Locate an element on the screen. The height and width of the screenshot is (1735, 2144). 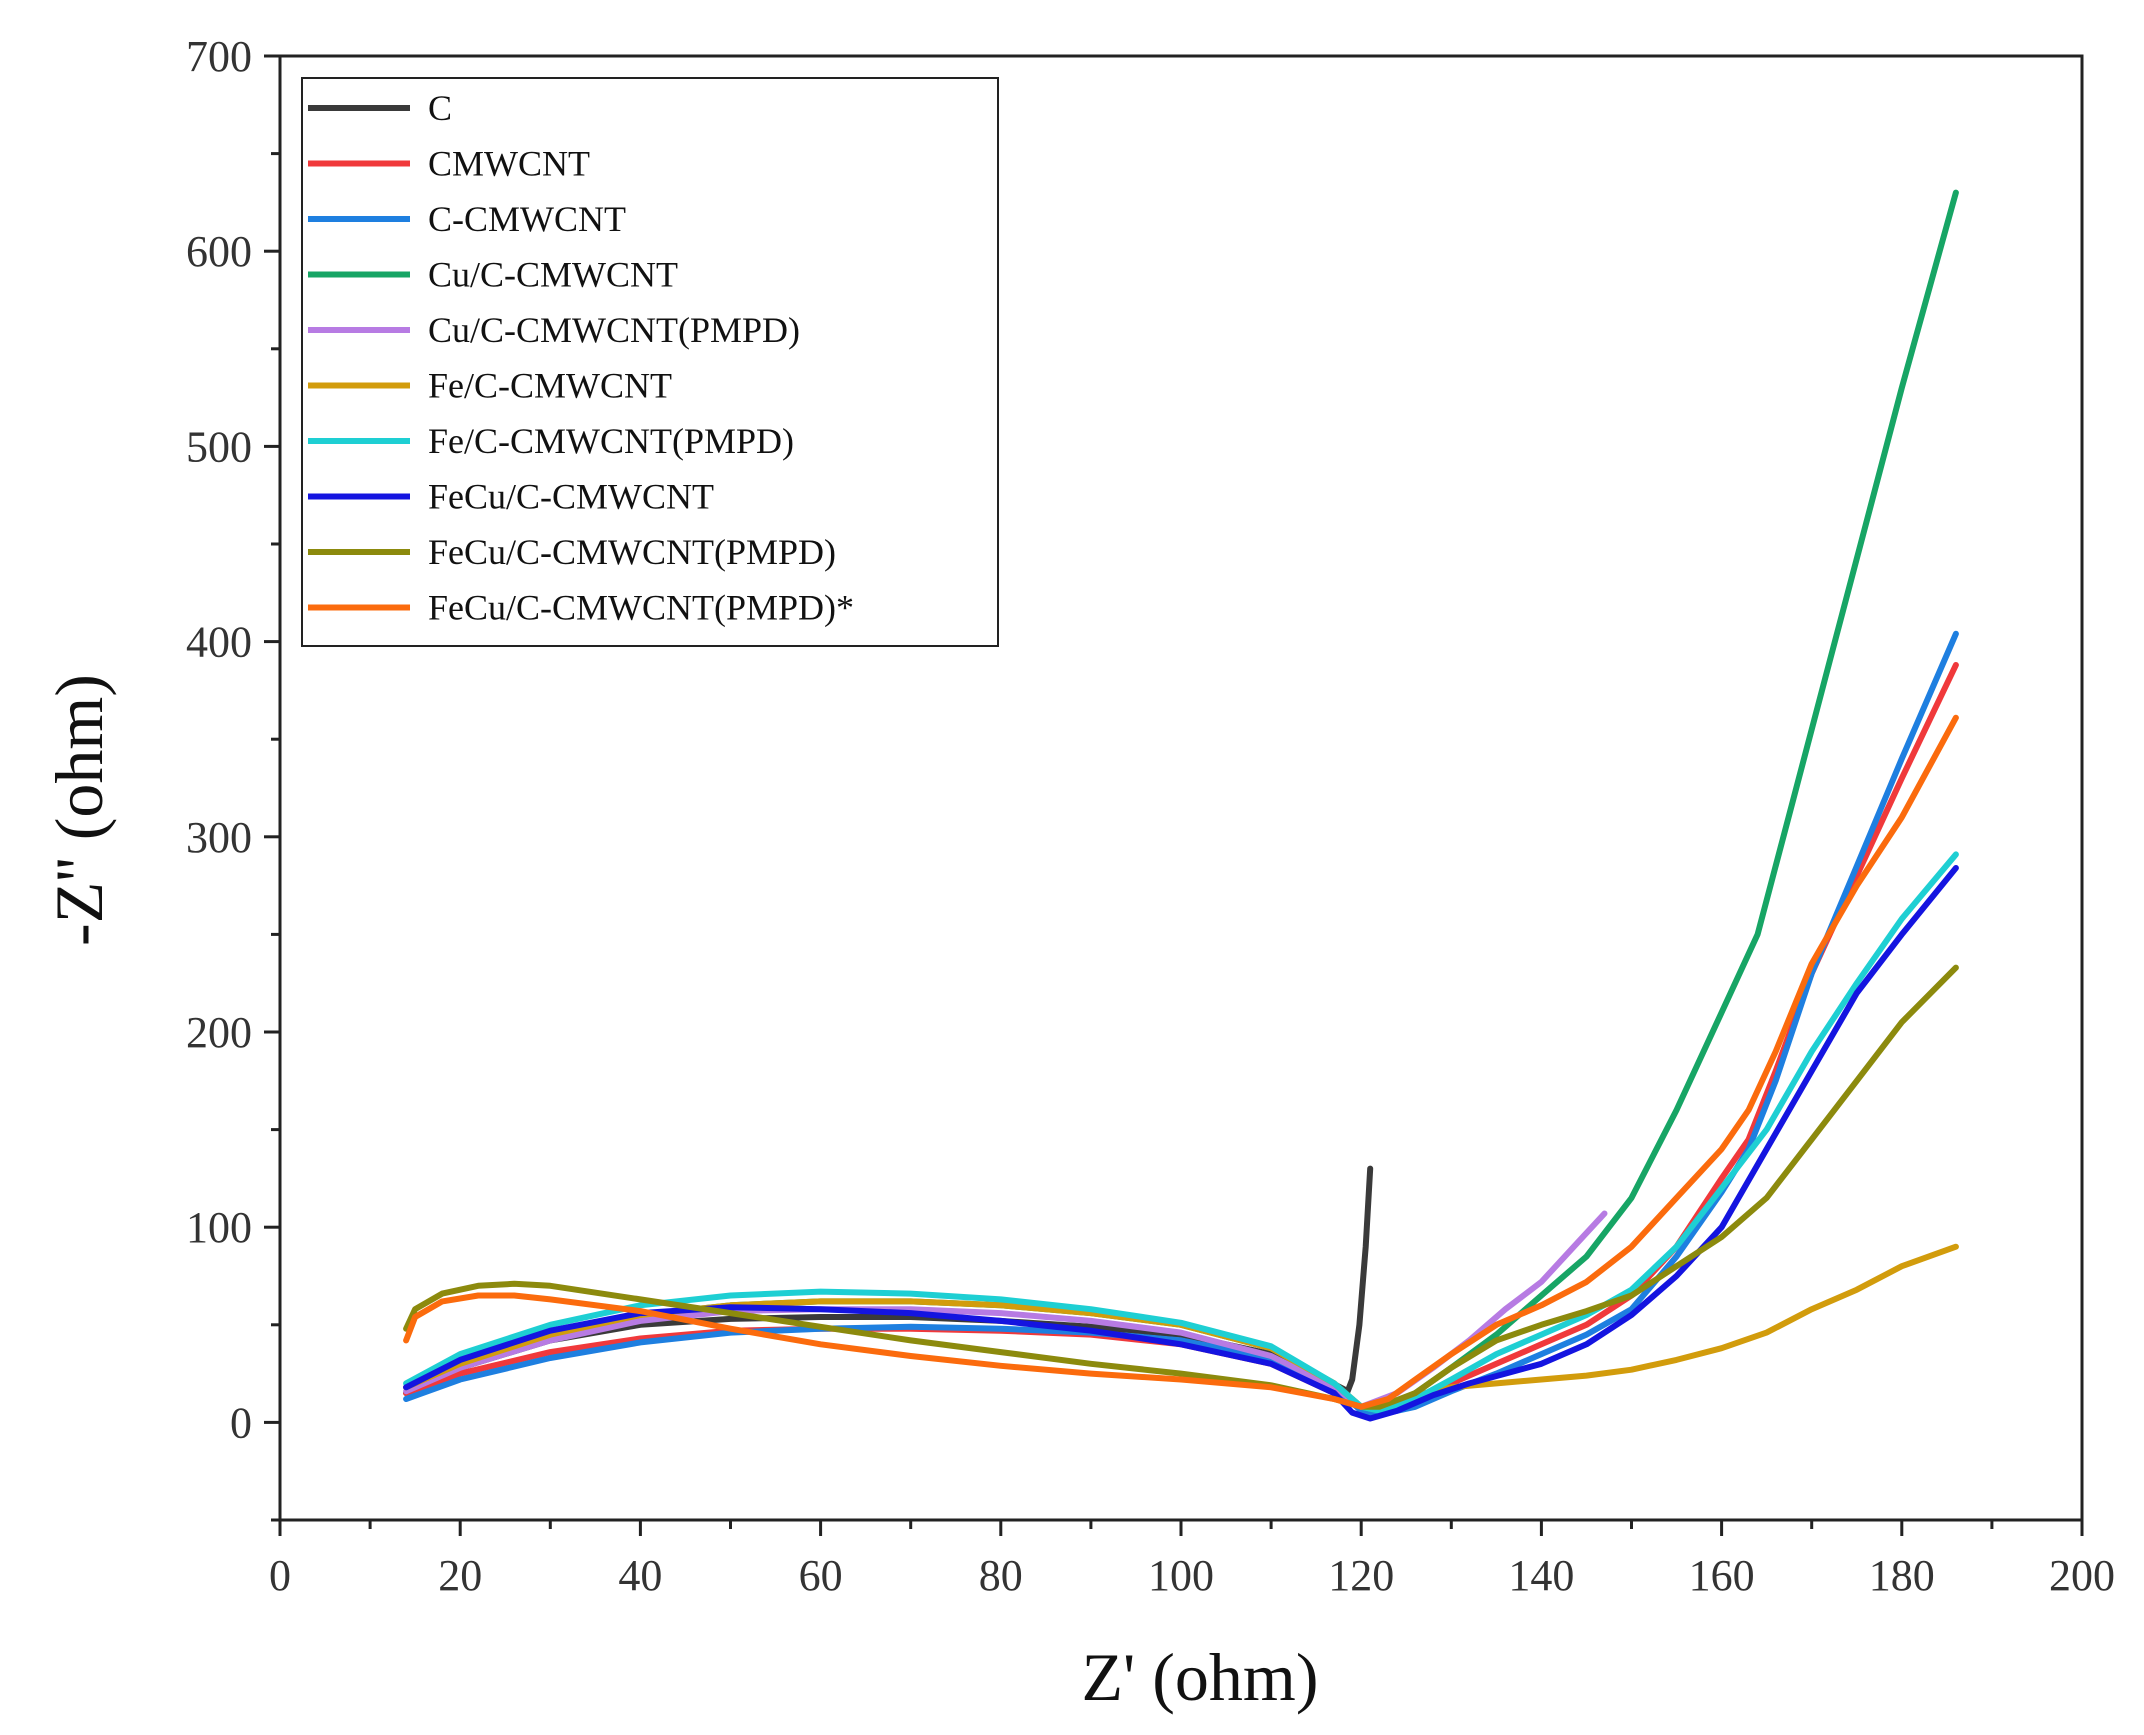
x-tick-label: 120 is located at coordinates (1361, 1575).